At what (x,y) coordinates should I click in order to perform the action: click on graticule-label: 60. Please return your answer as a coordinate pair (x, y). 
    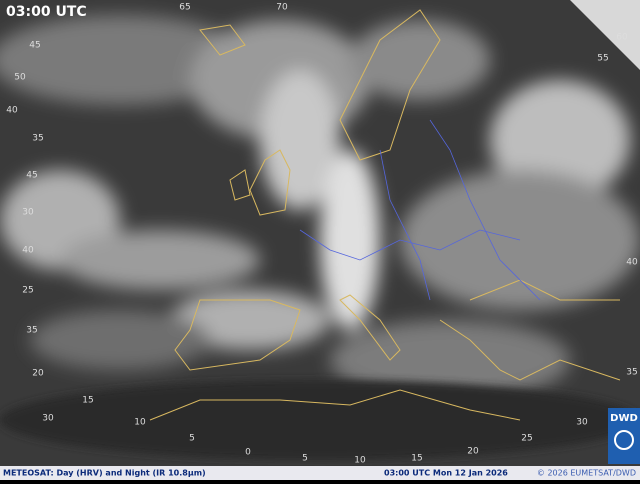
    Looking at the image, I should click on (622, 38).